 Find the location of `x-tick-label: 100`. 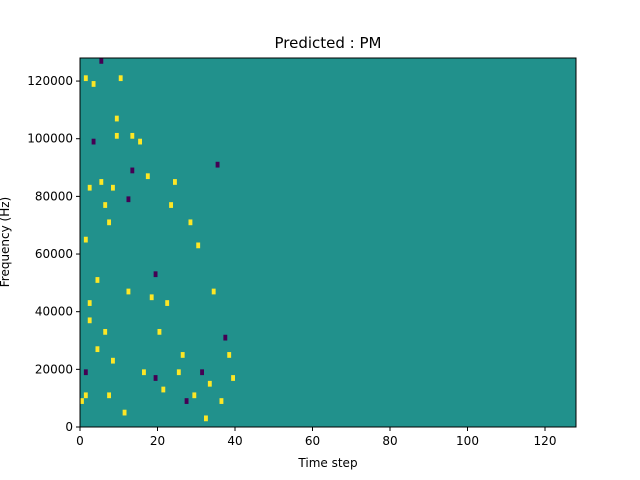

x-tick-label: 100 is located at coordinates (467, 441).